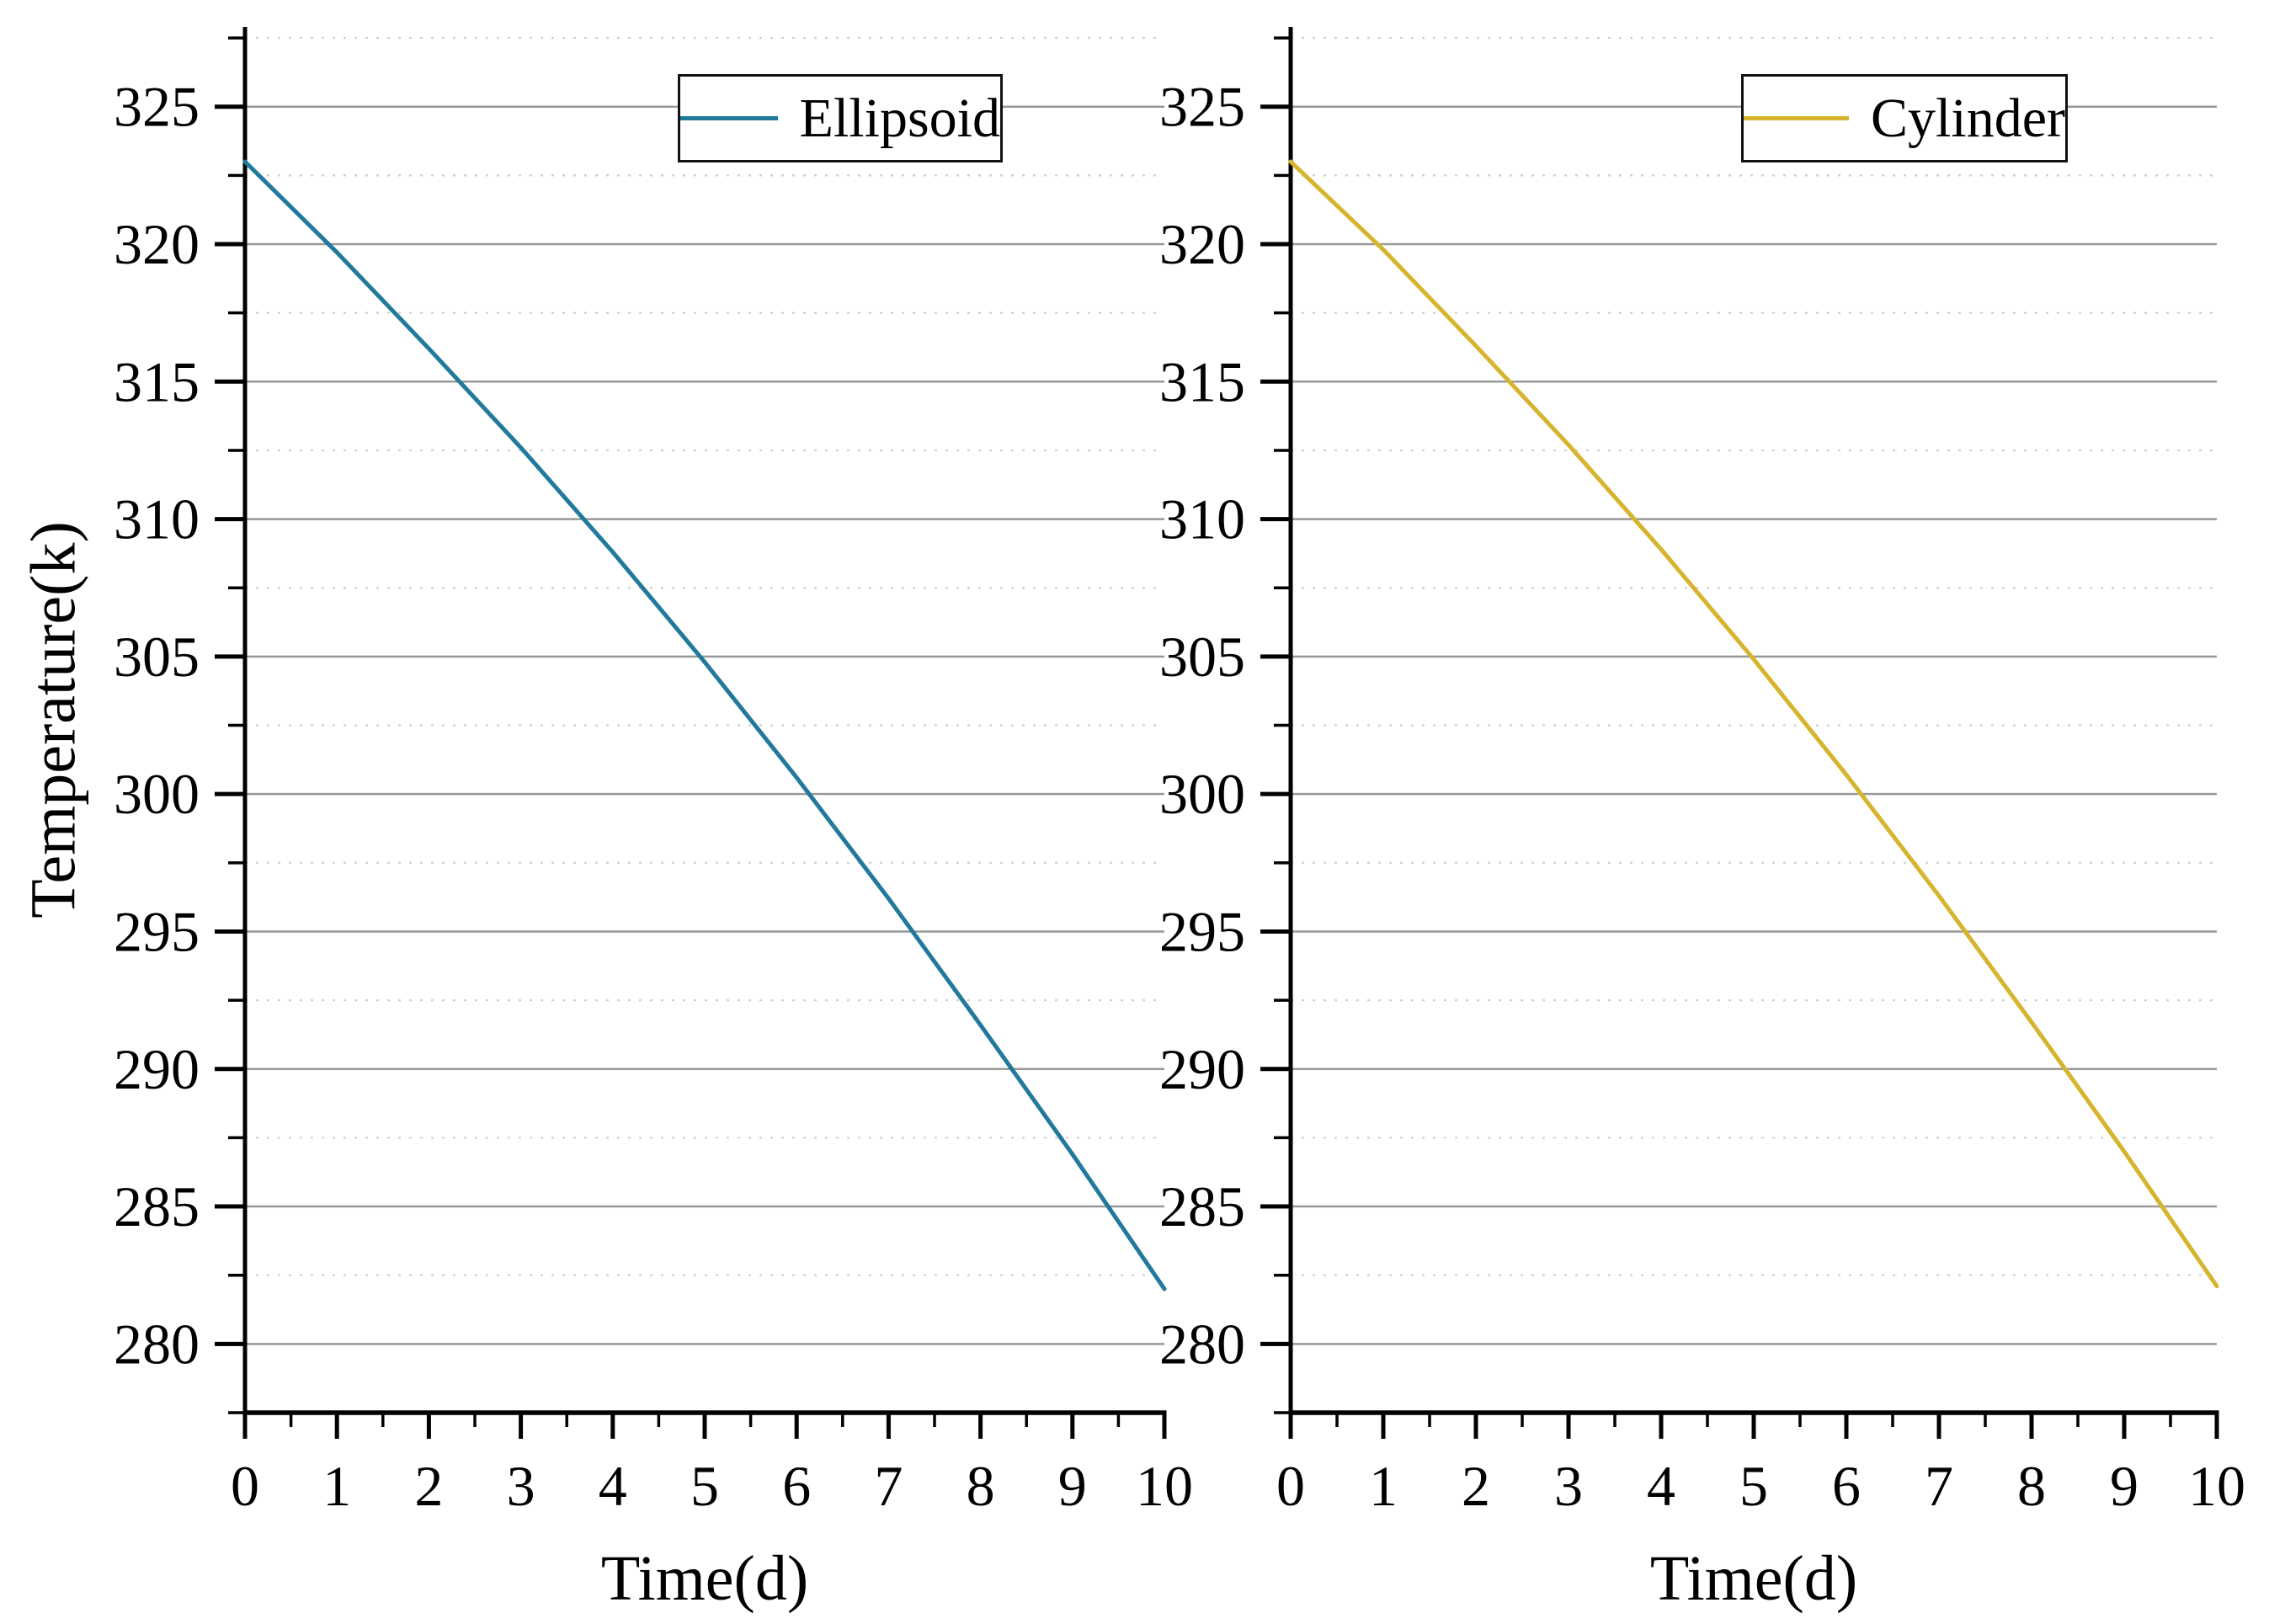  I want to click on cylinder-legend-line-swatch, so click(1797, 118).